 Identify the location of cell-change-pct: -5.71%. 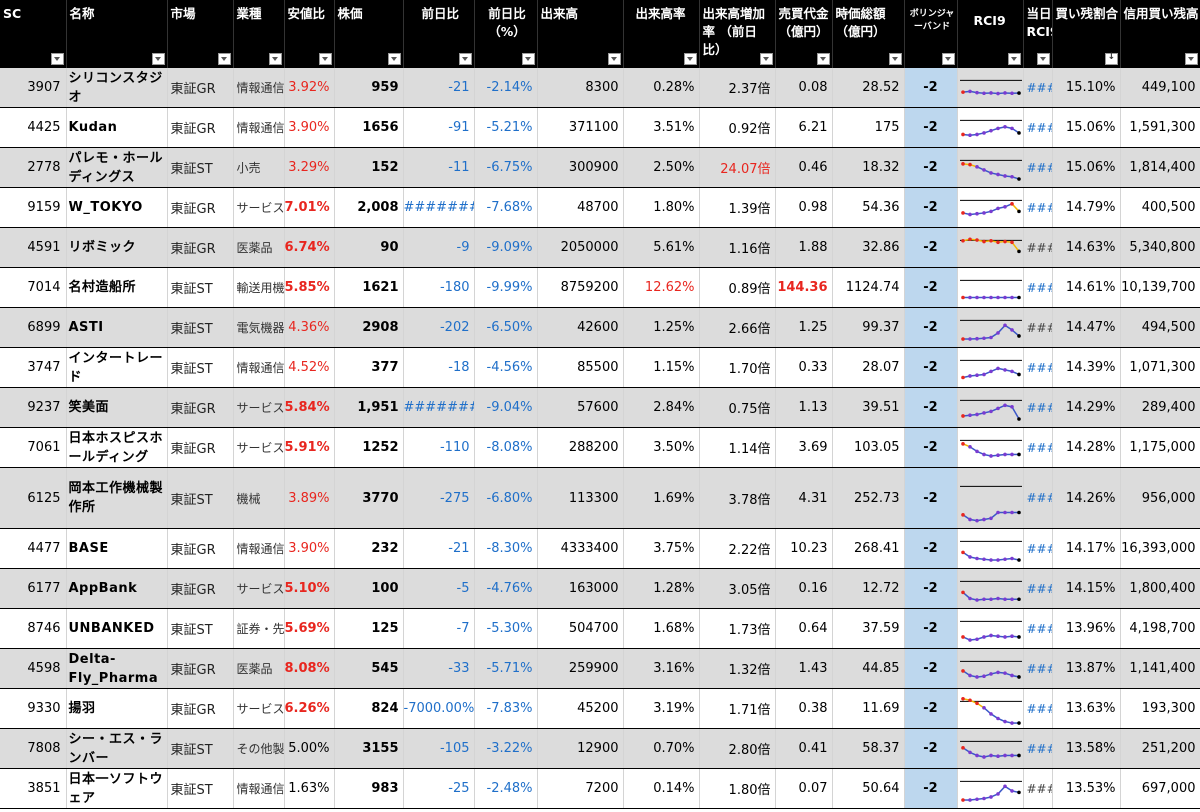
(506, 668).